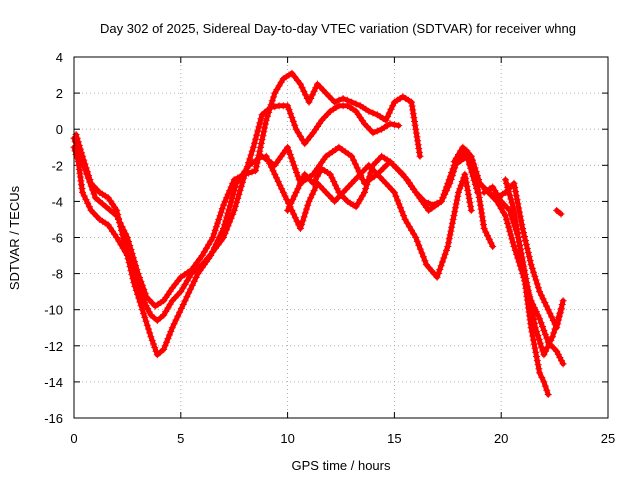  I want to click on series-line, so click(527, 287).